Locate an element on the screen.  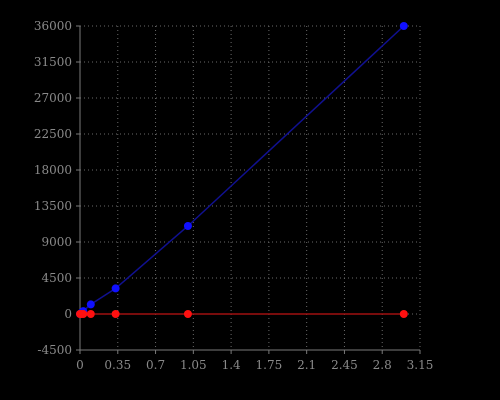
x-tick-label: 2.1 is located at coordinates (306, 365).